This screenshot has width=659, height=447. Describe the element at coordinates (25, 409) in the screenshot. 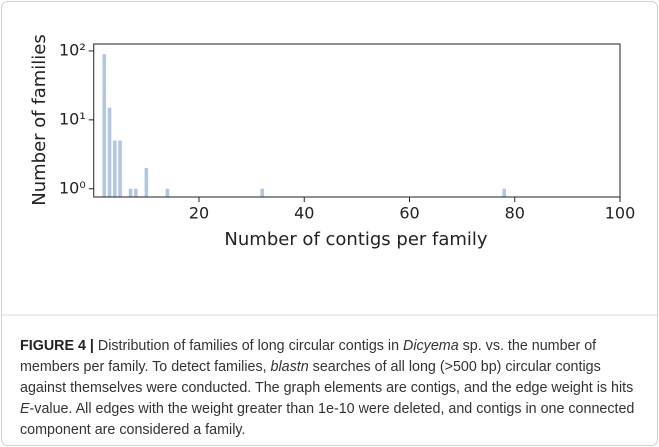

I see `caption-text: E` at that location.